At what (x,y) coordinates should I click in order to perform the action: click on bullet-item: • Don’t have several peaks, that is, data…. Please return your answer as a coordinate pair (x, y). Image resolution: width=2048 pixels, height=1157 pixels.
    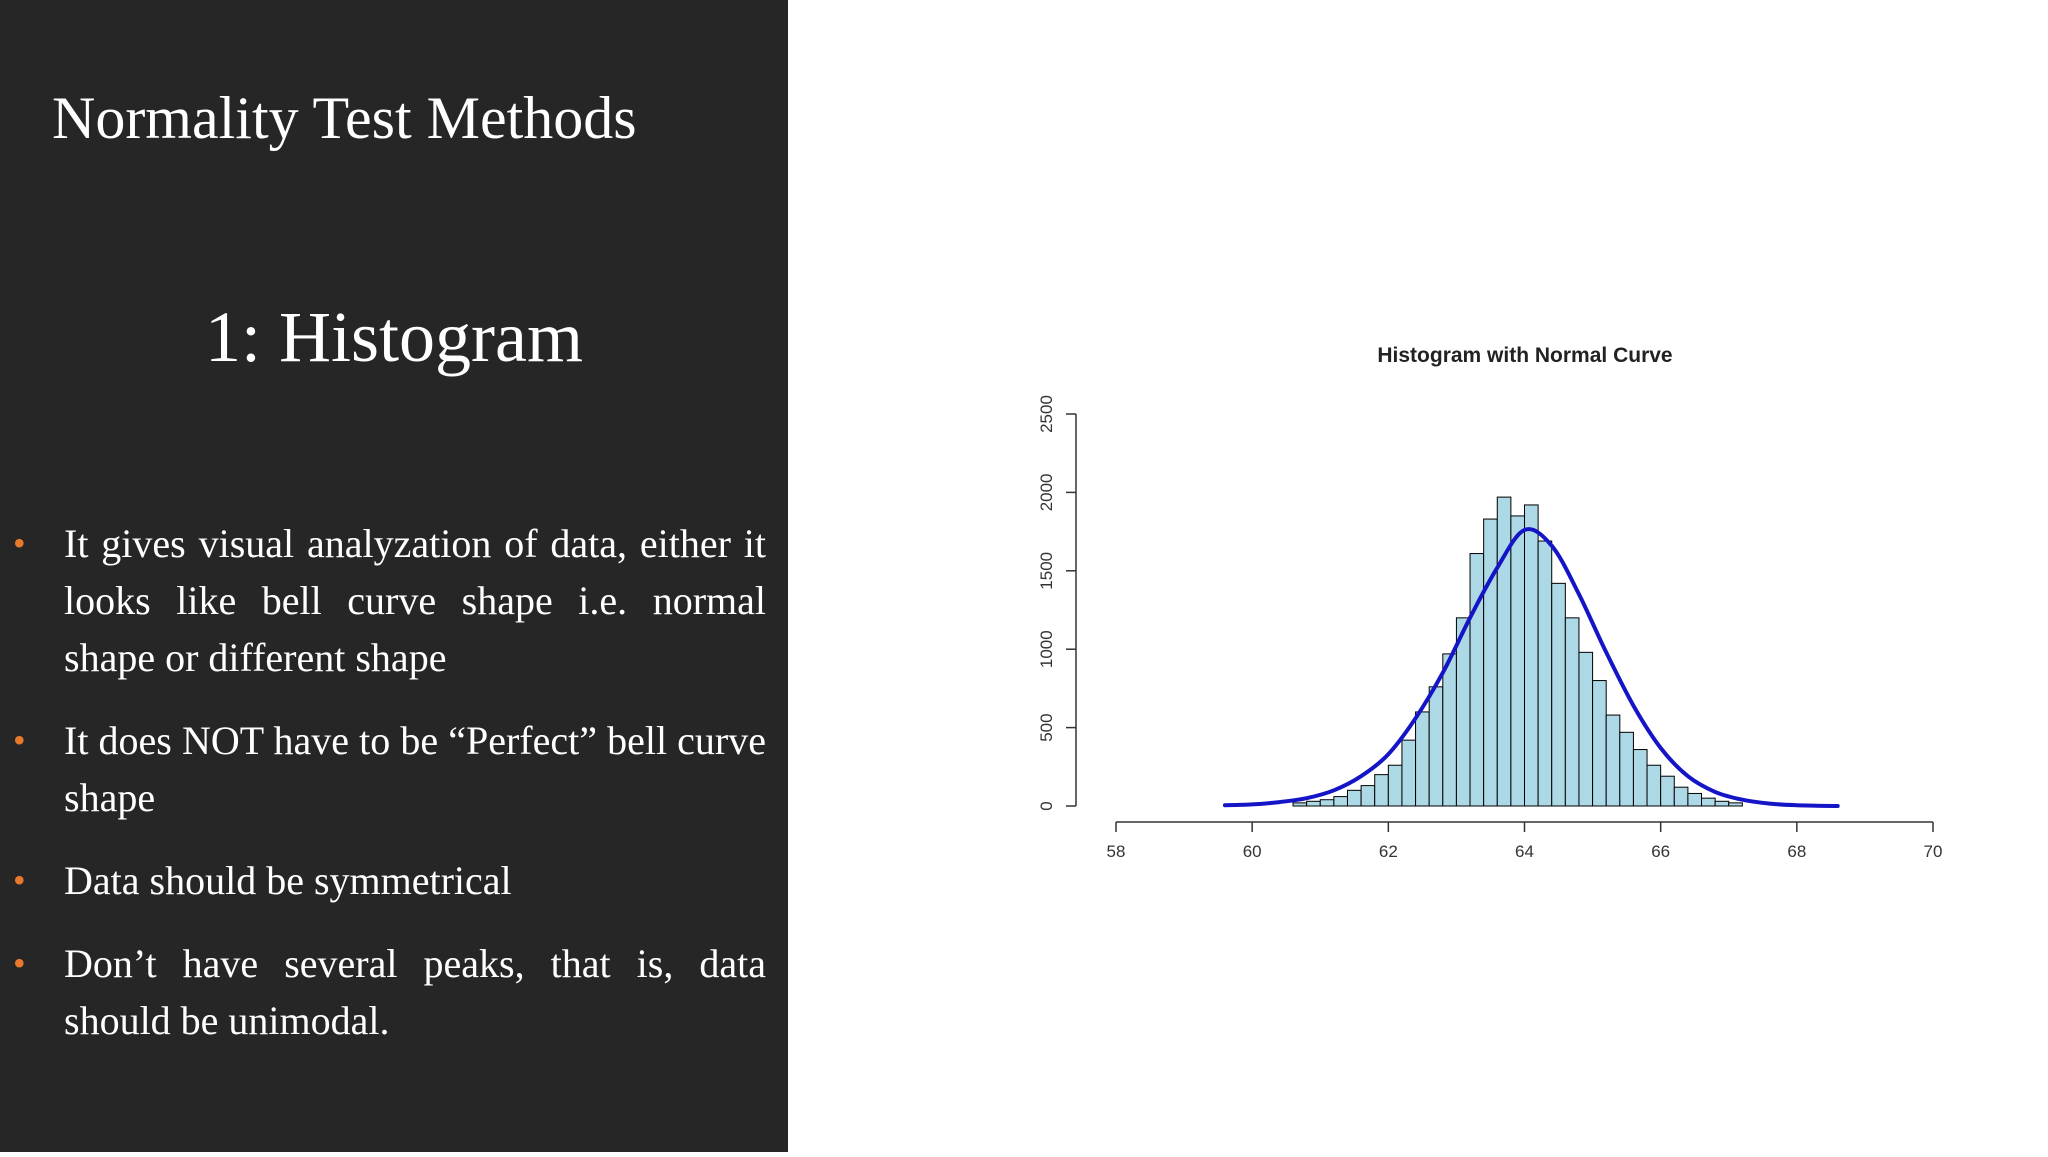
    Looking at the image, I should click on (383, 992).